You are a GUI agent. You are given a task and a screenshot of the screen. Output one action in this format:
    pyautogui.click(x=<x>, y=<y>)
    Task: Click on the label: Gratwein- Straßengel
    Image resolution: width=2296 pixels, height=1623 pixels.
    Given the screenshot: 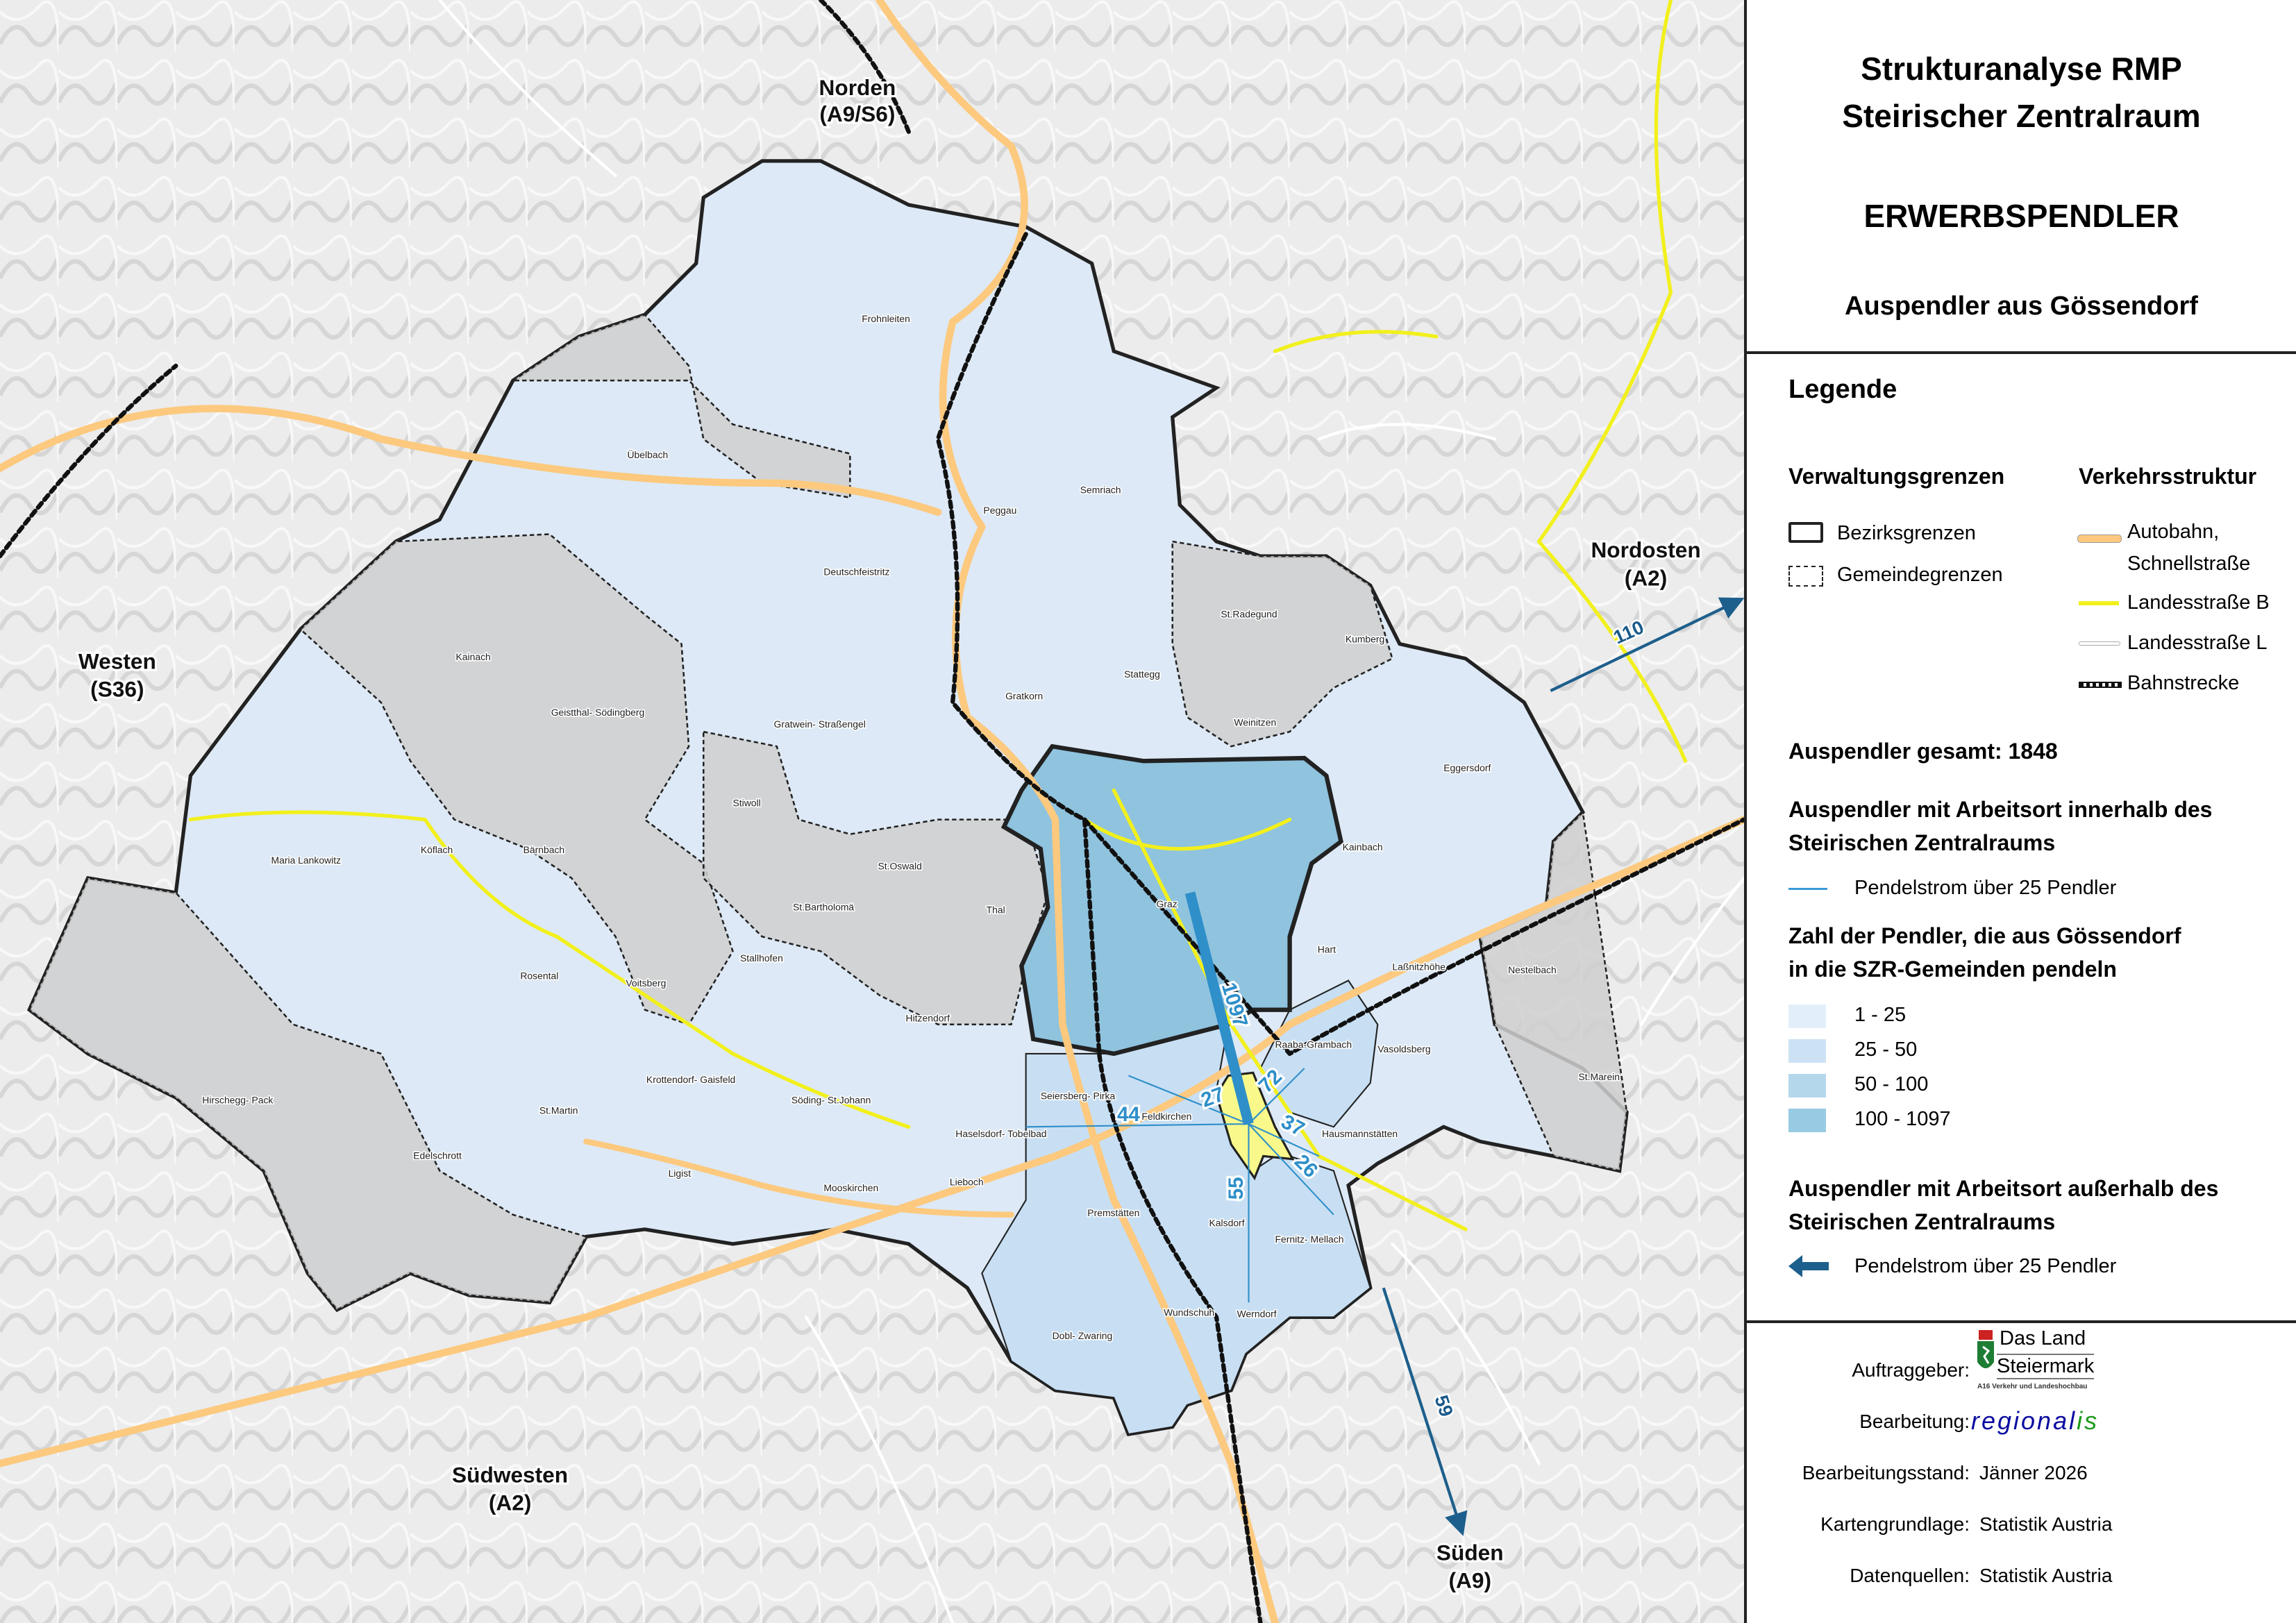 What is the action you would take?
    pyautogui.click(x=820, y=724)
    